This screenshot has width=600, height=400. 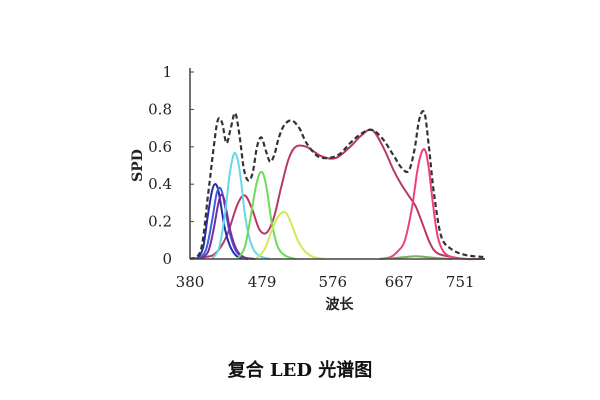 What do you see at coordinates (190, 282) in the screenshot?
I see `x-tick-label: 380` at bounding box center [190, 282].